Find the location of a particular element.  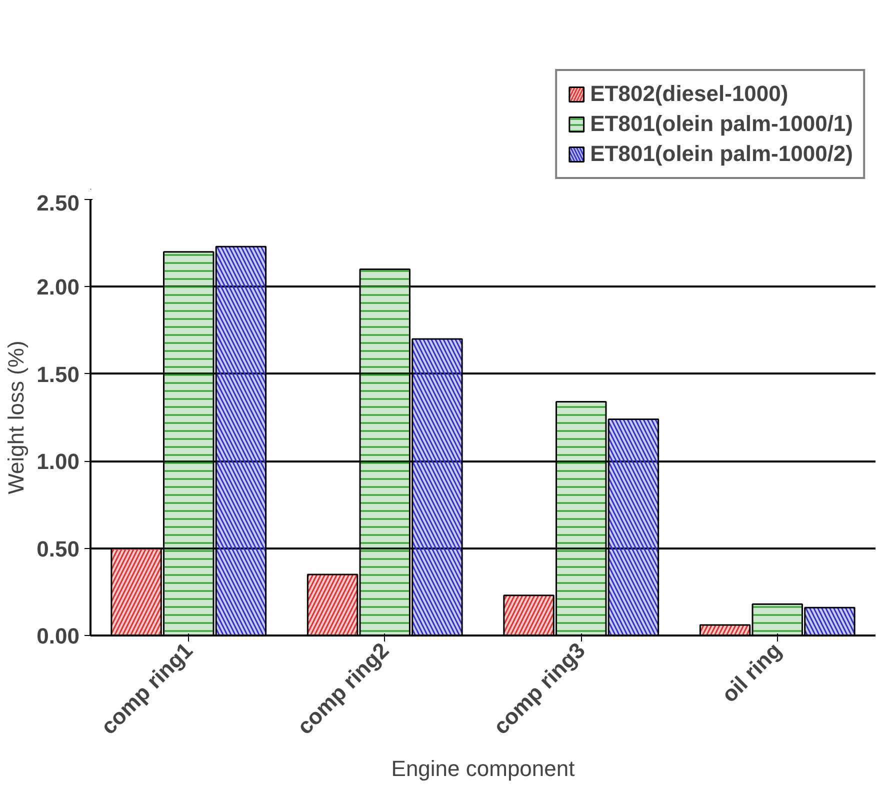

x-tick-label: oil ring is located at coordinates (751, 673).